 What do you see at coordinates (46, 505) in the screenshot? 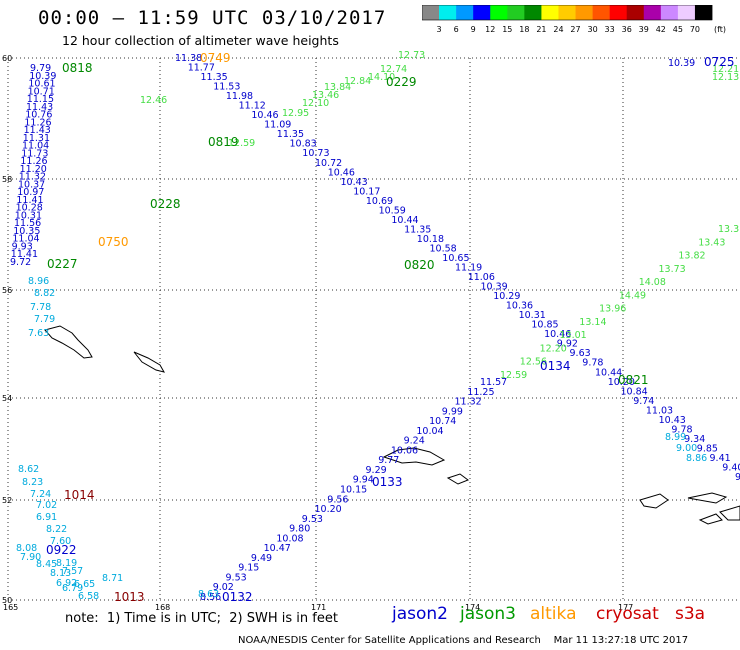
I see `swh-value-label: 7.02` at bounding box center [46, 505].